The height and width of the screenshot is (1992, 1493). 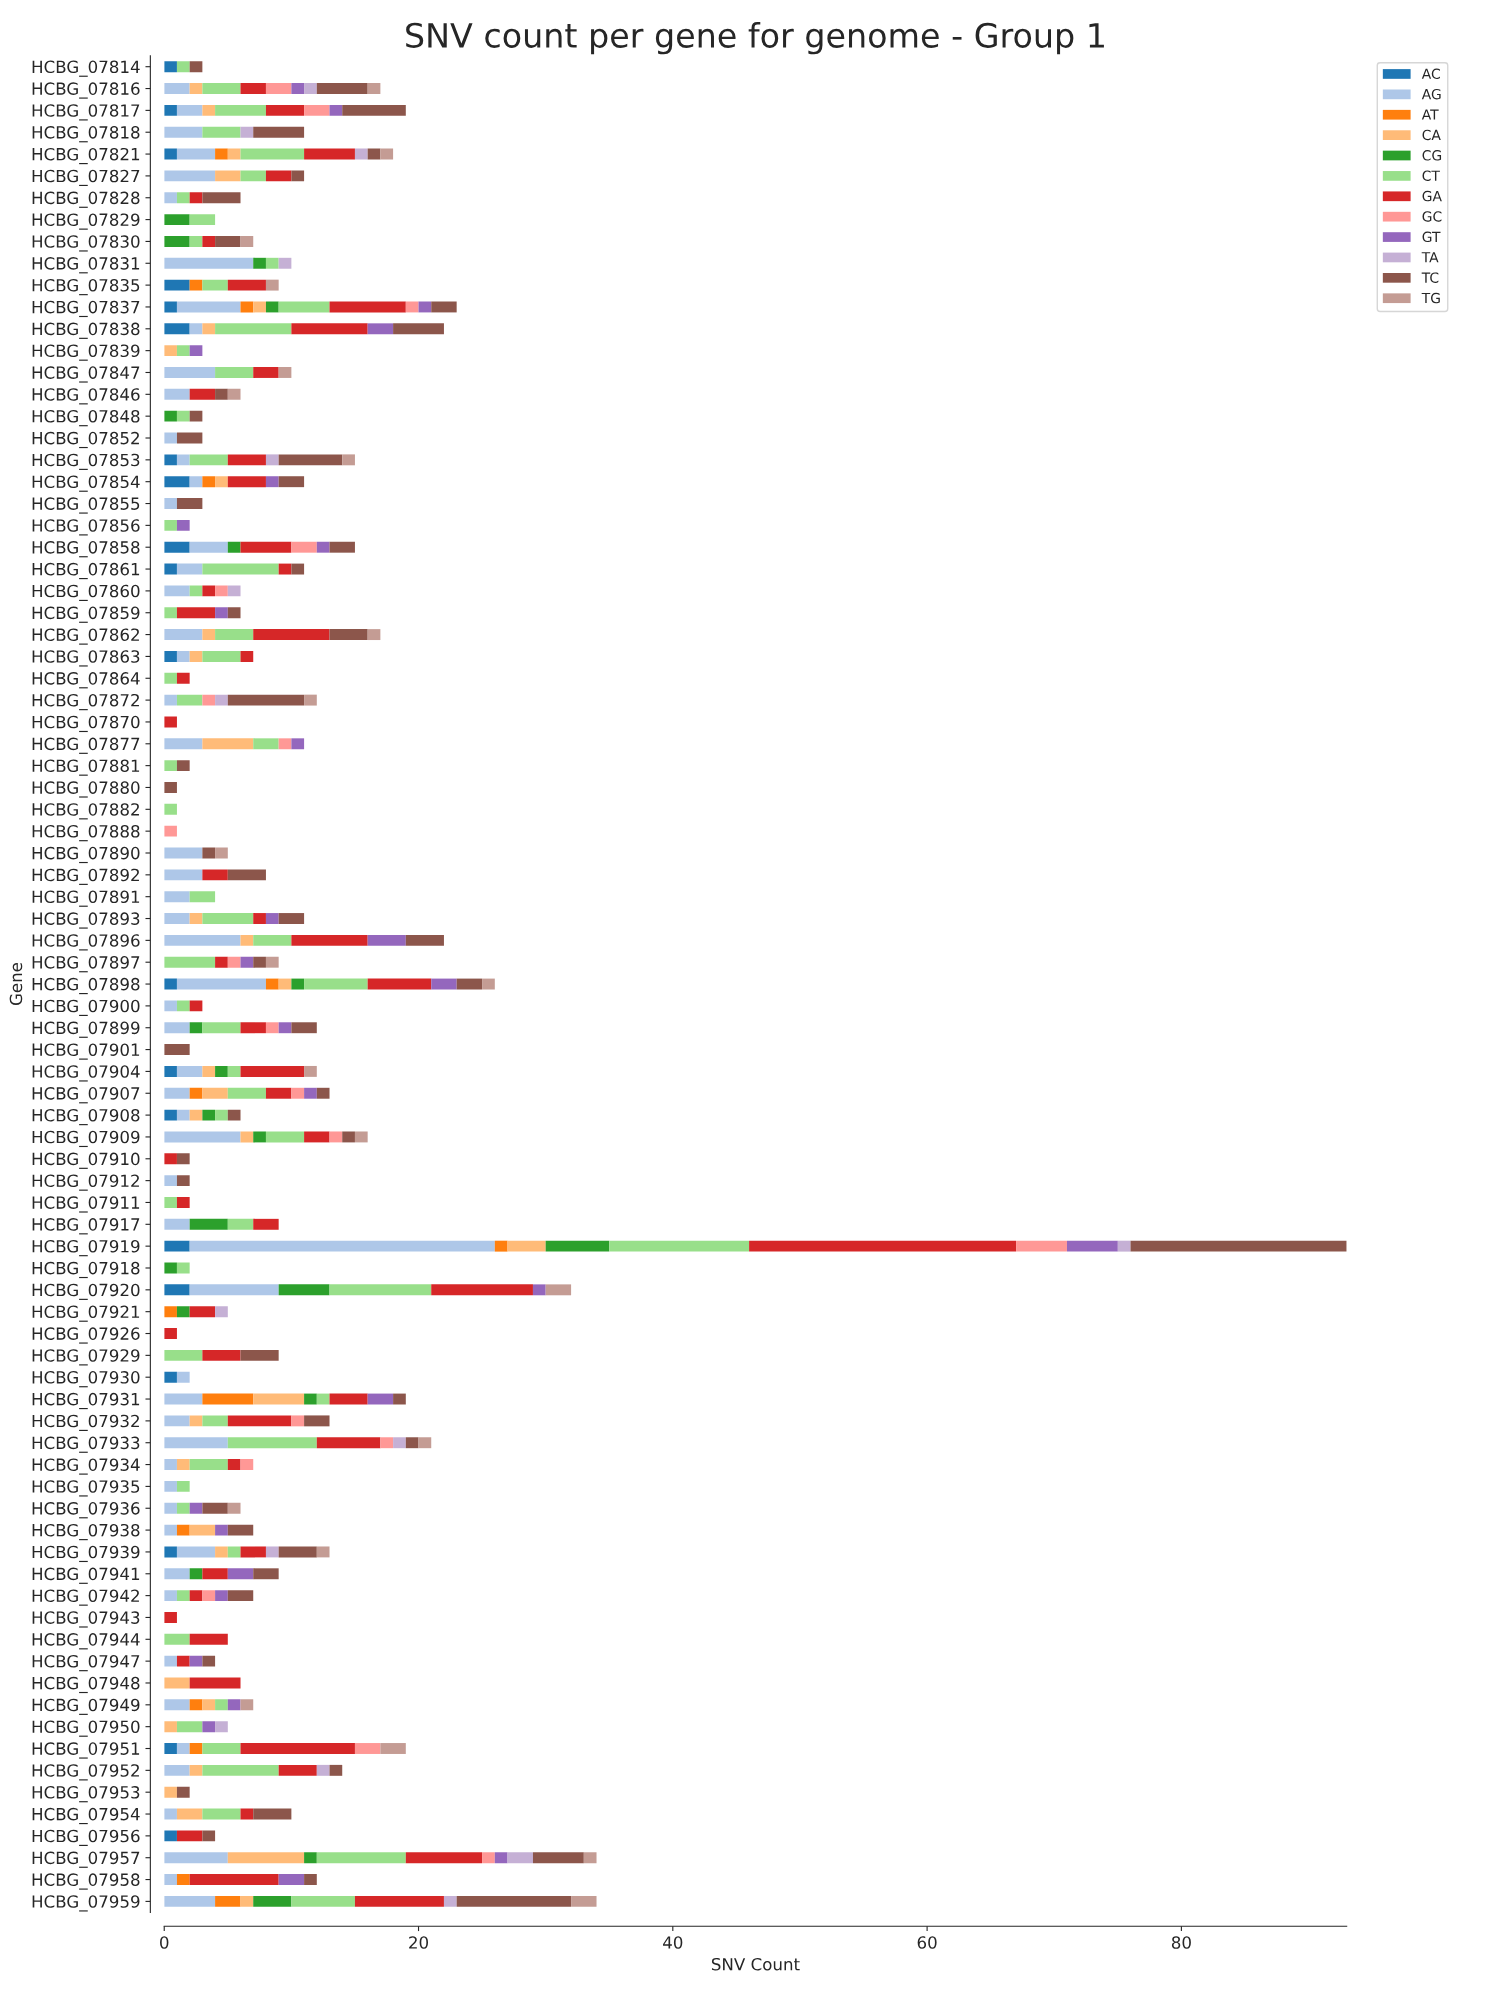 I want to click on y-tick-label: HCBG_07929, so click(x=86, y=1357).